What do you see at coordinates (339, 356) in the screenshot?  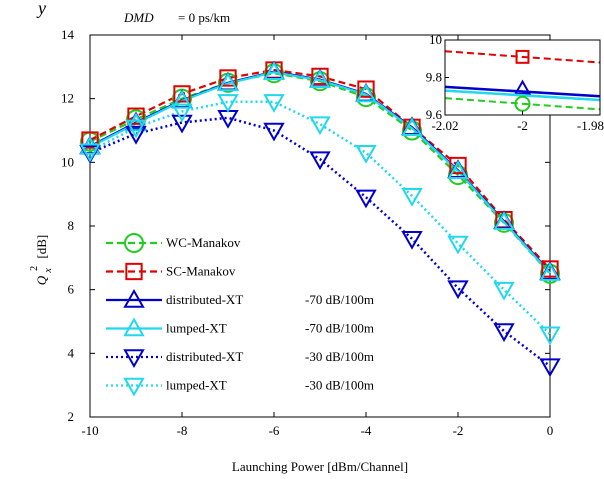 I see `legend-extra-4: -30 dB/100m` at bounding box center [339, 356].